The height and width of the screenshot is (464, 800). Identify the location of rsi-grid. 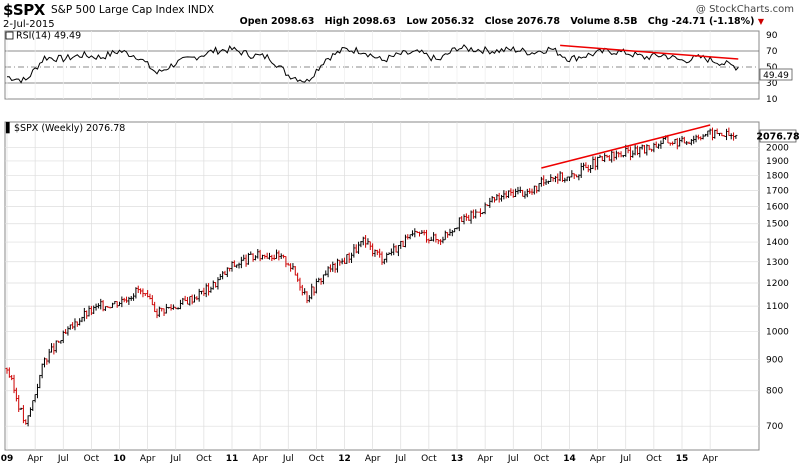
(382, 65).